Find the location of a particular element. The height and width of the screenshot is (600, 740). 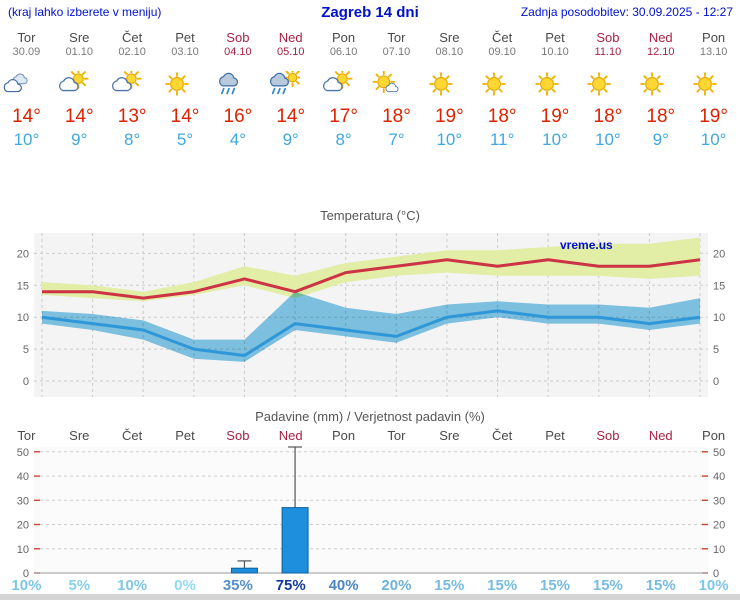

location-menu-note: (kraj lahko izberete v meniju) is located at coordinates (85, 12).